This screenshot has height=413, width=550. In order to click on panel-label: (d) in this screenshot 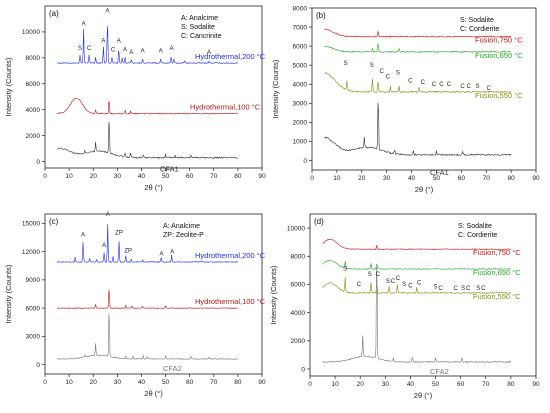, I will do `click(319, 221)`.